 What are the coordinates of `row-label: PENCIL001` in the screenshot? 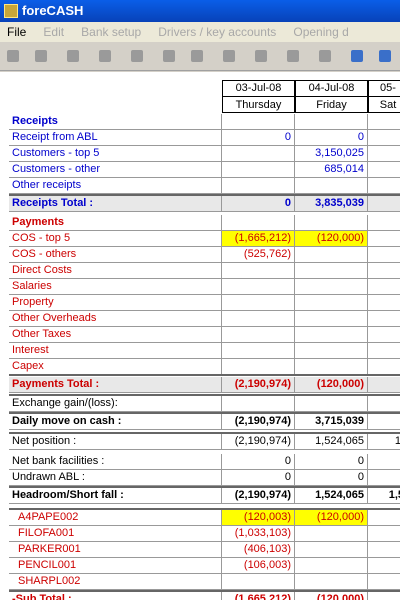 It's located at (115, 566).